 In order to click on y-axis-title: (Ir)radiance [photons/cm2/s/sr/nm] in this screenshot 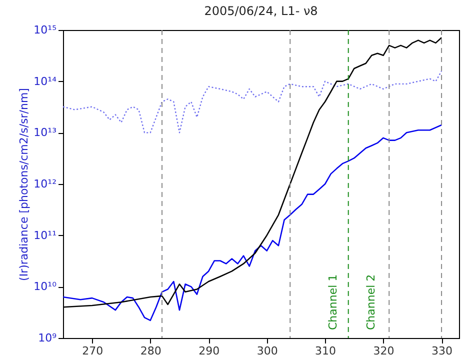, I will do `click(24, 184)`.